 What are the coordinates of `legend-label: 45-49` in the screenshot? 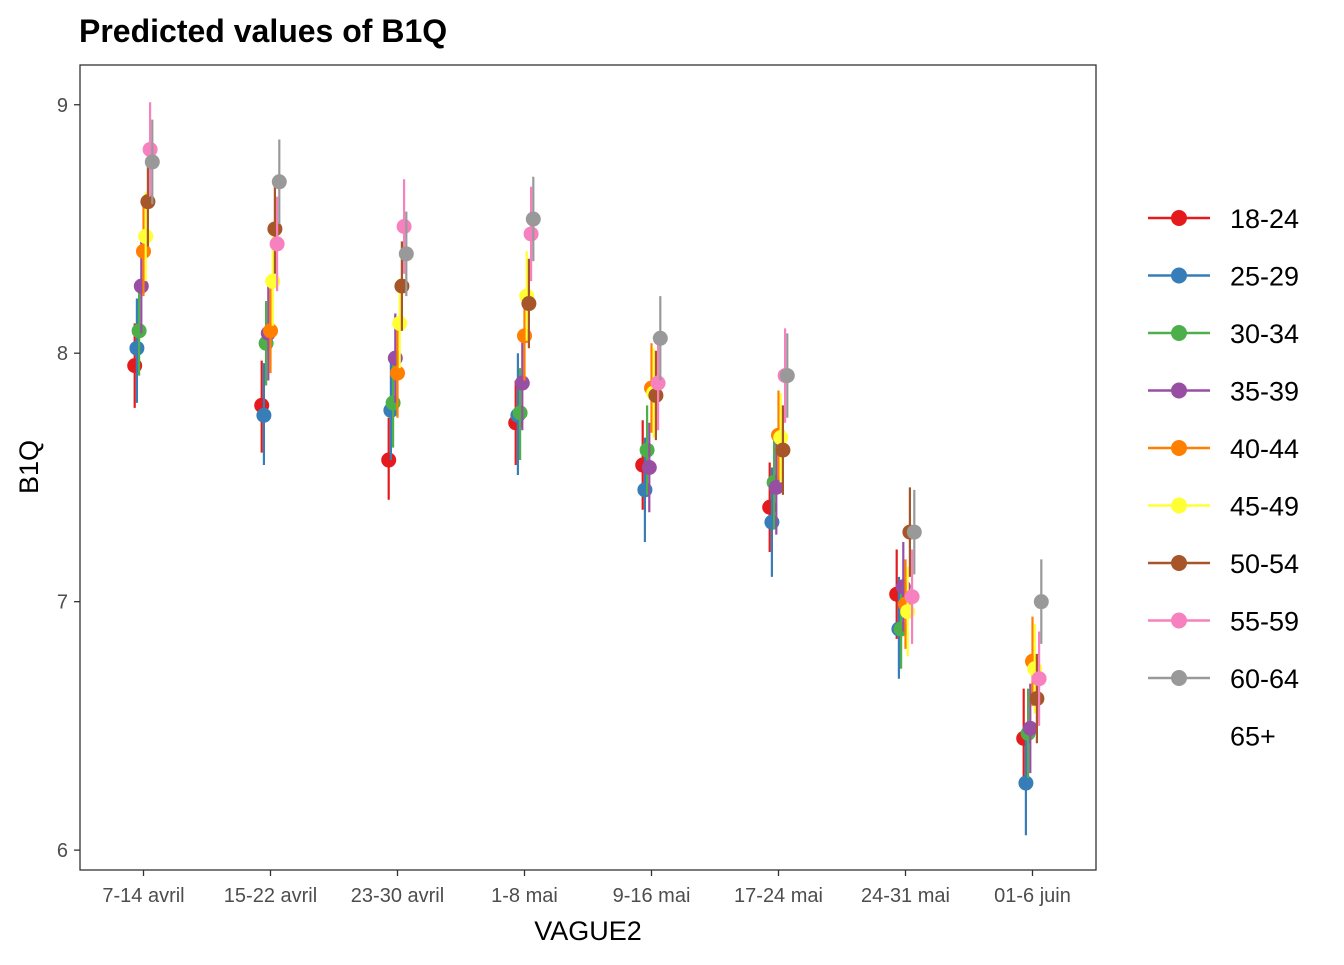 It's located at (1264, 507).